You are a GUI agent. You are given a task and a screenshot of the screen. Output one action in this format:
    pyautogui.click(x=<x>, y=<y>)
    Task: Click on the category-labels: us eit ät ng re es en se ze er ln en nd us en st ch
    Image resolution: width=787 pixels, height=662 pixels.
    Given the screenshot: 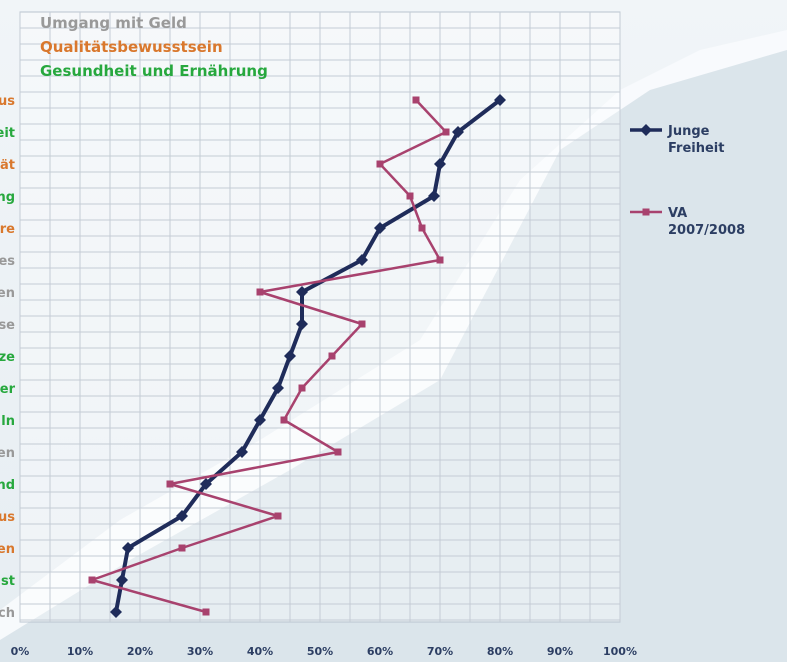 What is the action you would take?
    pyautogui.click(x=8, y=357)
    